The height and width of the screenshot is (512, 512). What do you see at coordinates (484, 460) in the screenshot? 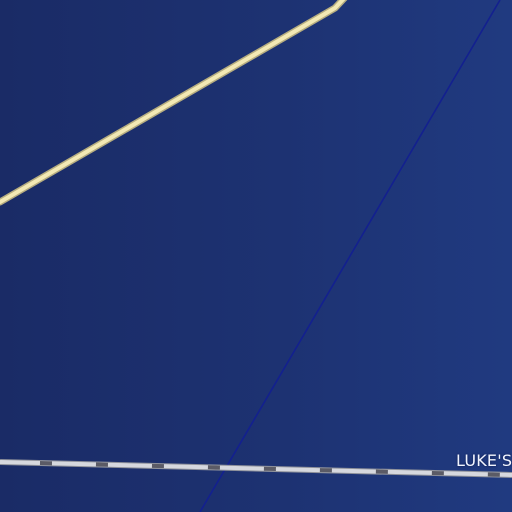
I see `place-label: LUKE'S` at bounding box center [484, 460].